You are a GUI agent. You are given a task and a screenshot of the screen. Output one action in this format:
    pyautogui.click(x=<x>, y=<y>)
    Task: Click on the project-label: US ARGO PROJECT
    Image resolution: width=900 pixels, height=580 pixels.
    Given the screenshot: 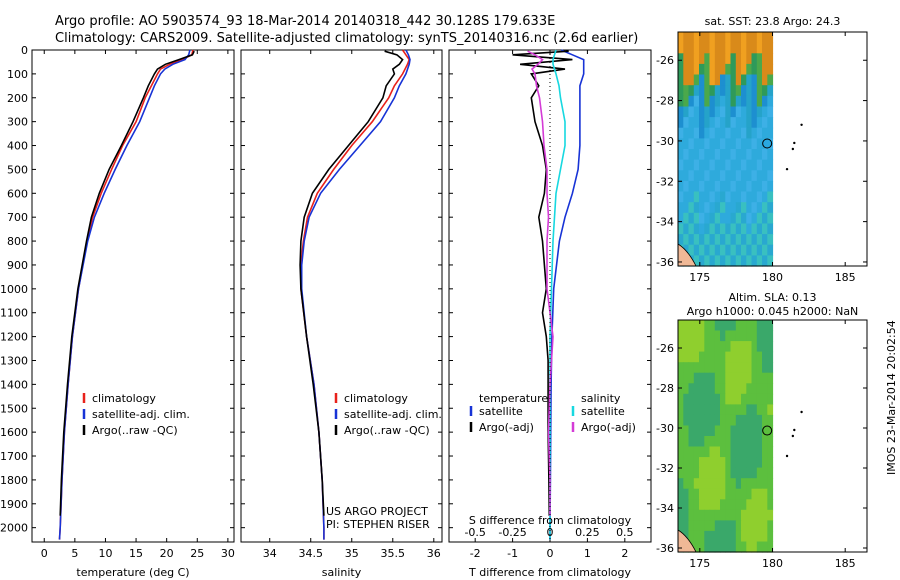 What is the action you would take?
    pyautogui.click(x=377, y=511)
    